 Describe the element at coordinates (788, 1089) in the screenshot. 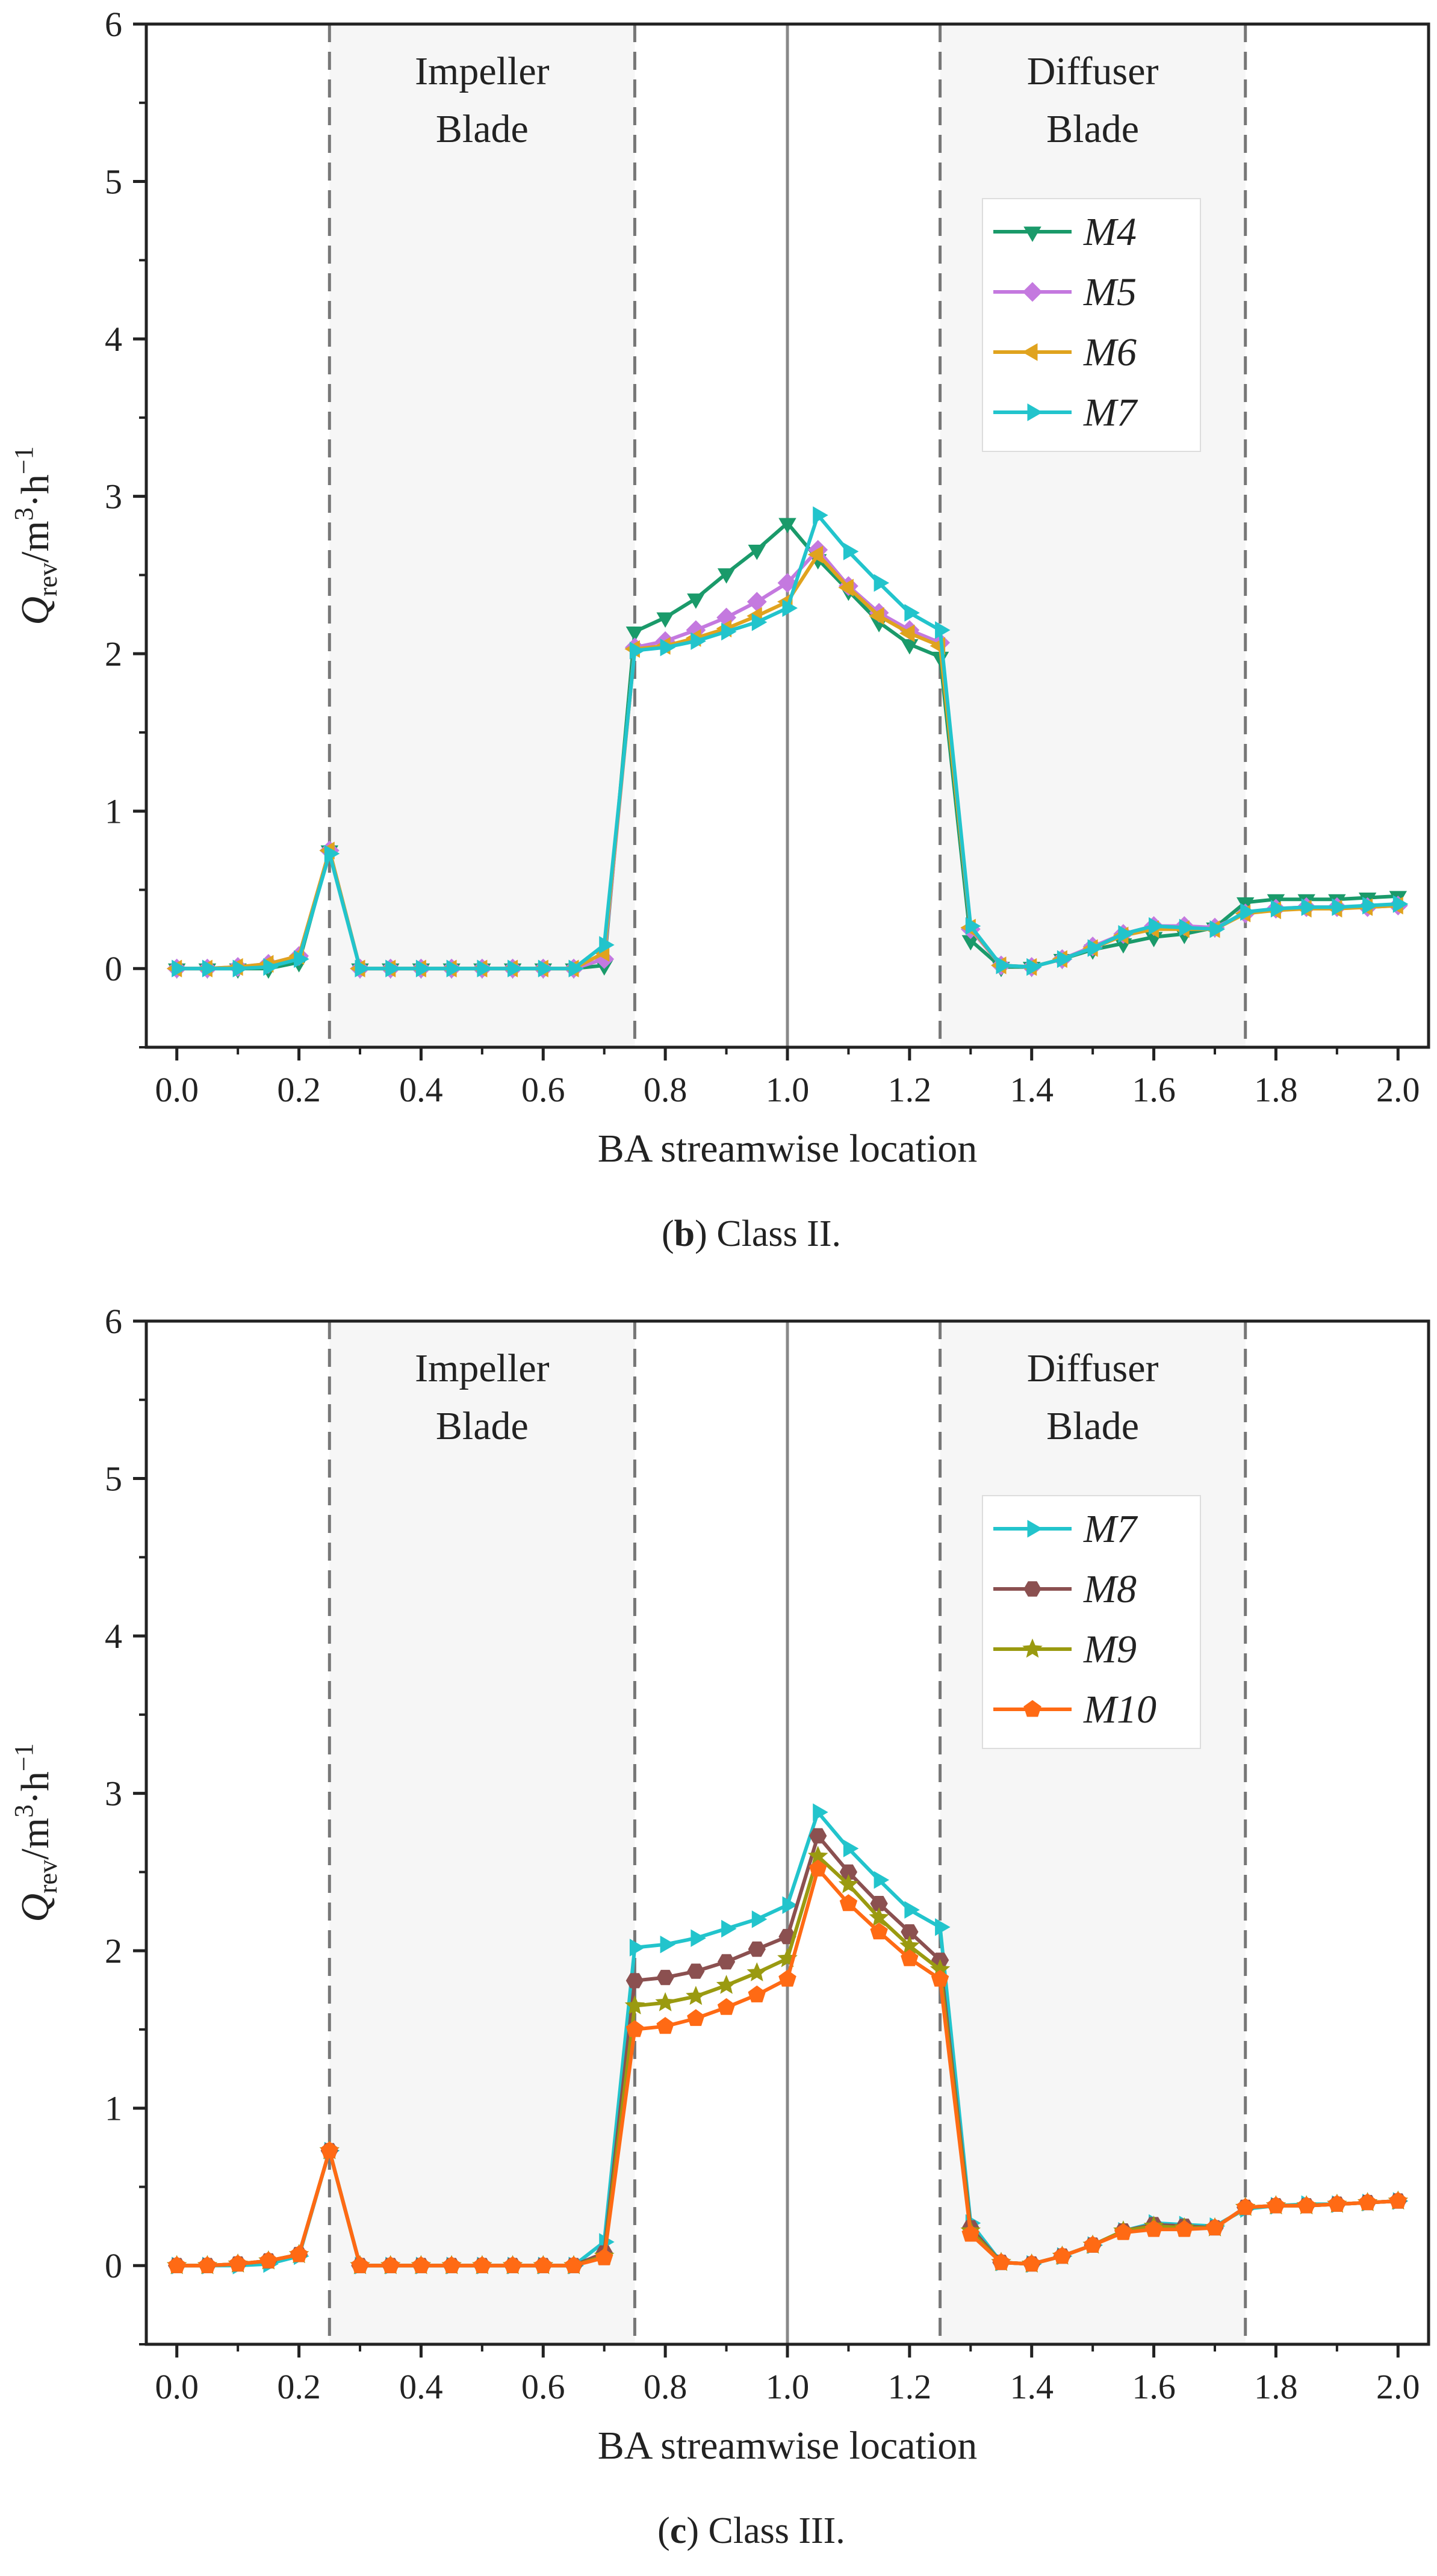

I see `x-tick-label: 1.0` at that location.